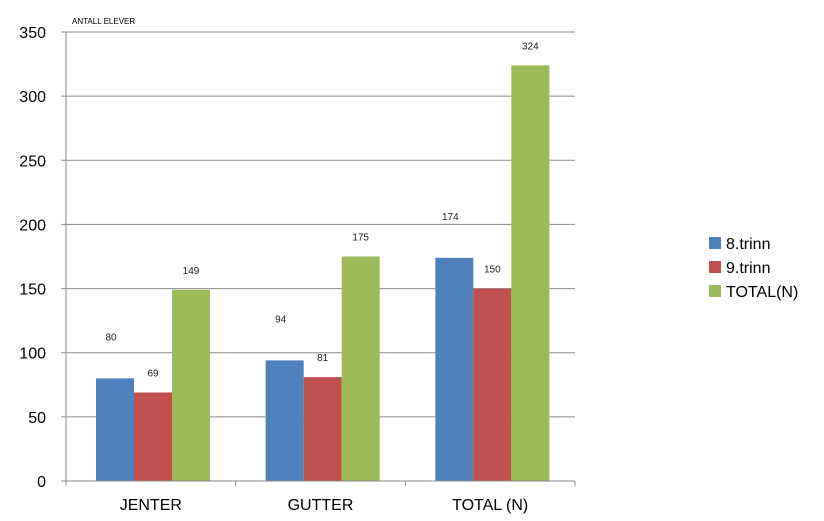 Image resolution: width=824 pixels, height=521 pixels. Describe the element at coordinates (450, 217) in the screenshot. I see `data-label: 174` at that location.